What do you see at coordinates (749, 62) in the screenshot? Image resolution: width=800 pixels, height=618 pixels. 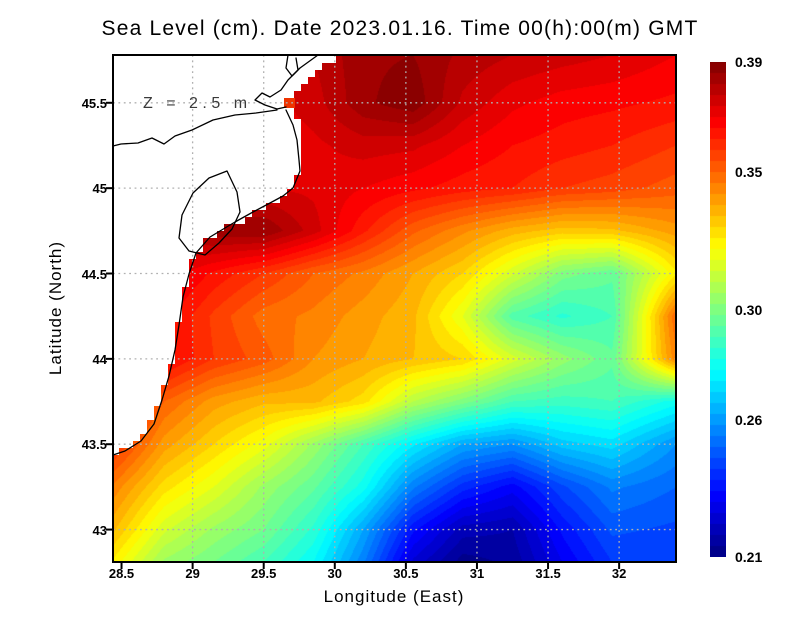 I see `colorbar-tick-label: 0.39` at bounding box center [749, 62].